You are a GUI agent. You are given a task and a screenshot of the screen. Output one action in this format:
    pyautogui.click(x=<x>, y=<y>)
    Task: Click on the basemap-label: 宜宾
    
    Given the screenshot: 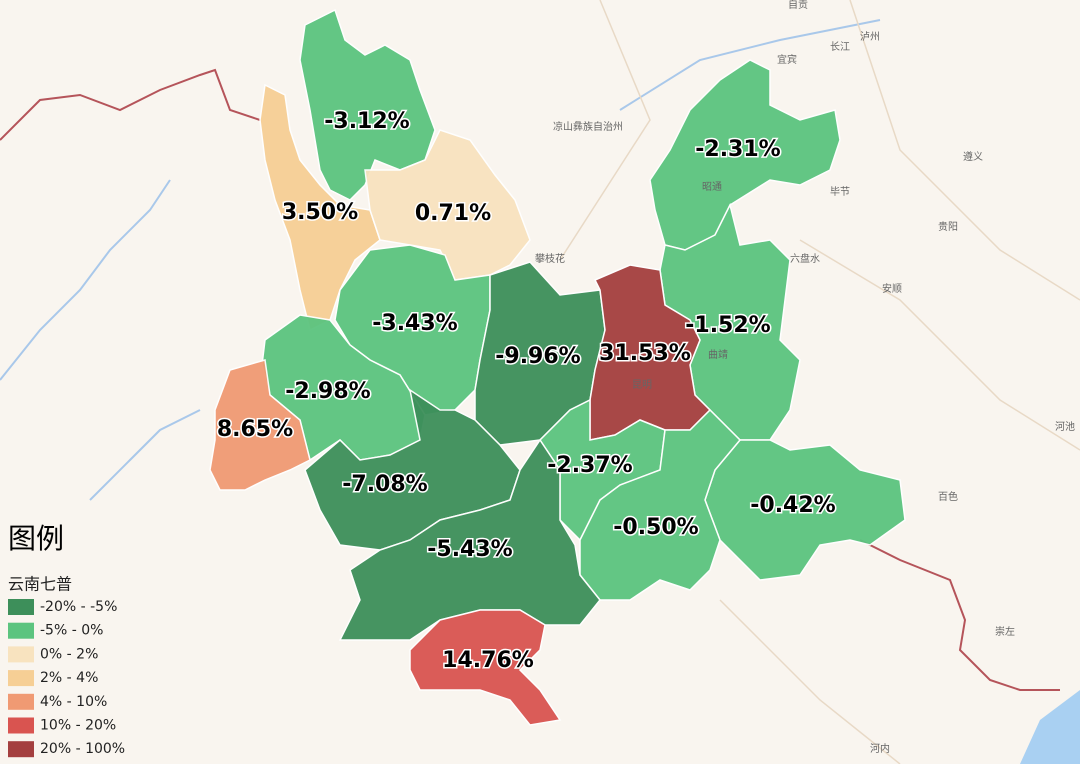 What is the action you would take?
    pyautogui.click(x=787, y=59)
    